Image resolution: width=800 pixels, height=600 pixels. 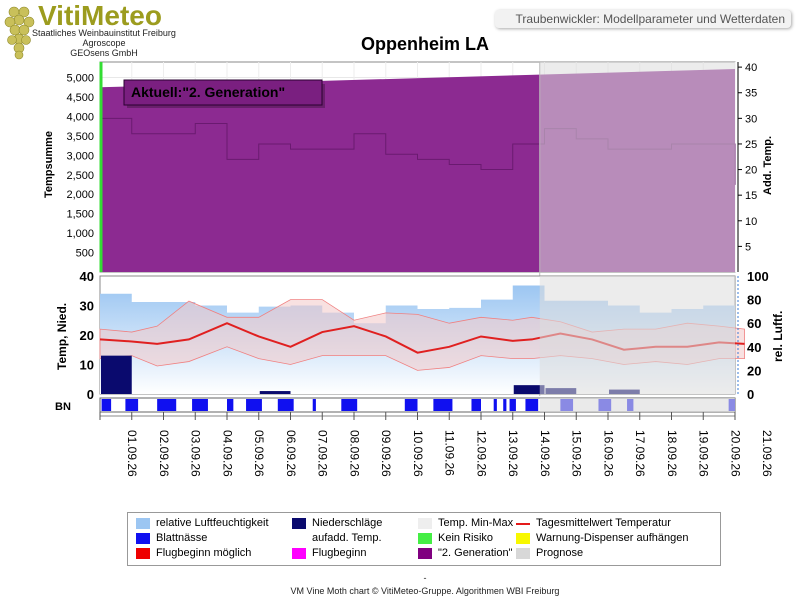 I want to click on forecast-overlay-top, so click(x=637, y=167).